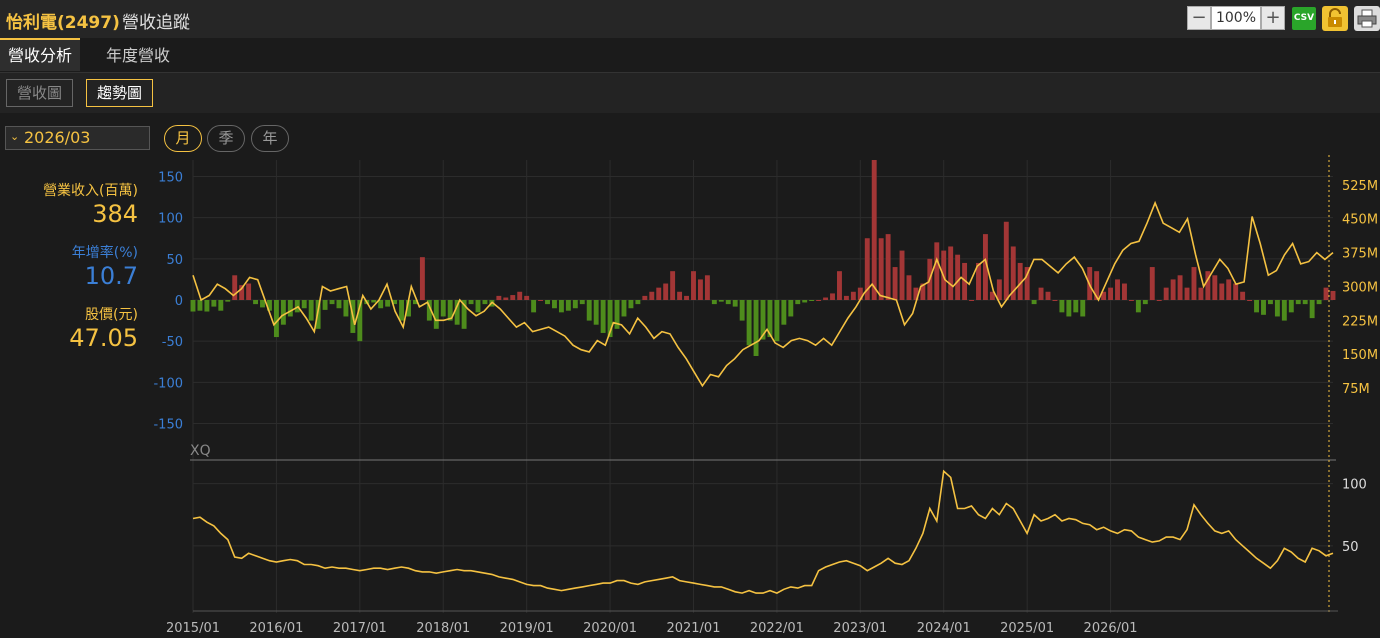 Image resolution: width=1380 pixels, height=638 pixels. I want to click on zoom-in-button: +, so click(1273, 18).